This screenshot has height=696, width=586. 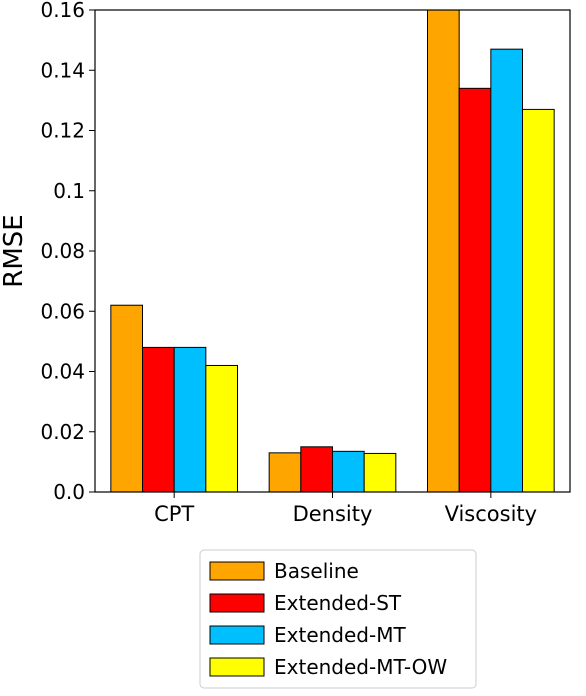 I want to click on legend-swatch-extended-st, so click(x=237, y=603).